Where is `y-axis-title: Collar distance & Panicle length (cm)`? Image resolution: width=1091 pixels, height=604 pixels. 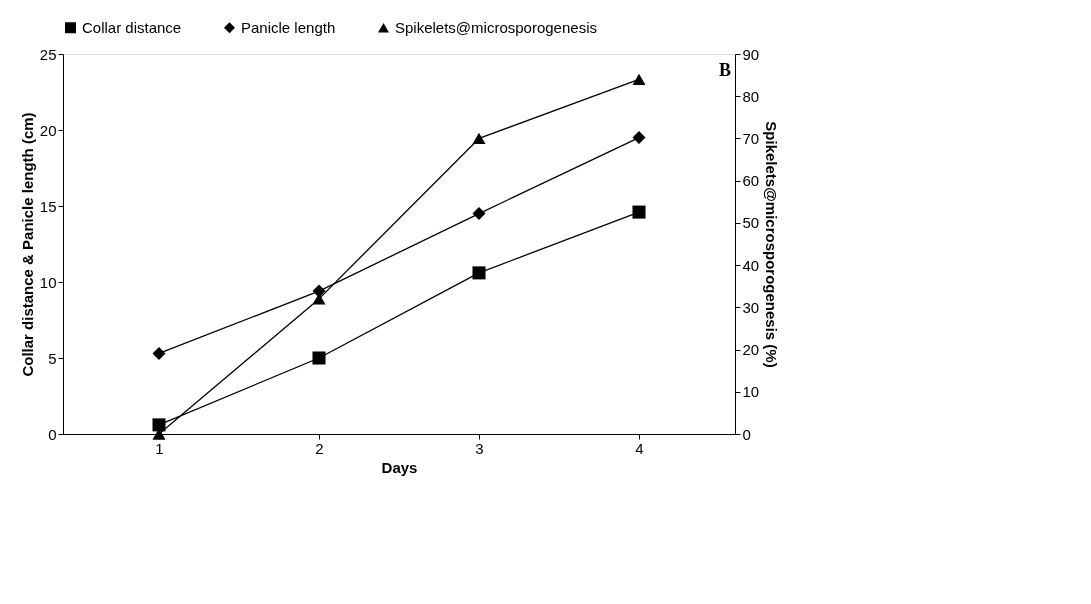
y-axis-title: Collar distance & Panicle length (cm) is located at coordinates (27, 244).